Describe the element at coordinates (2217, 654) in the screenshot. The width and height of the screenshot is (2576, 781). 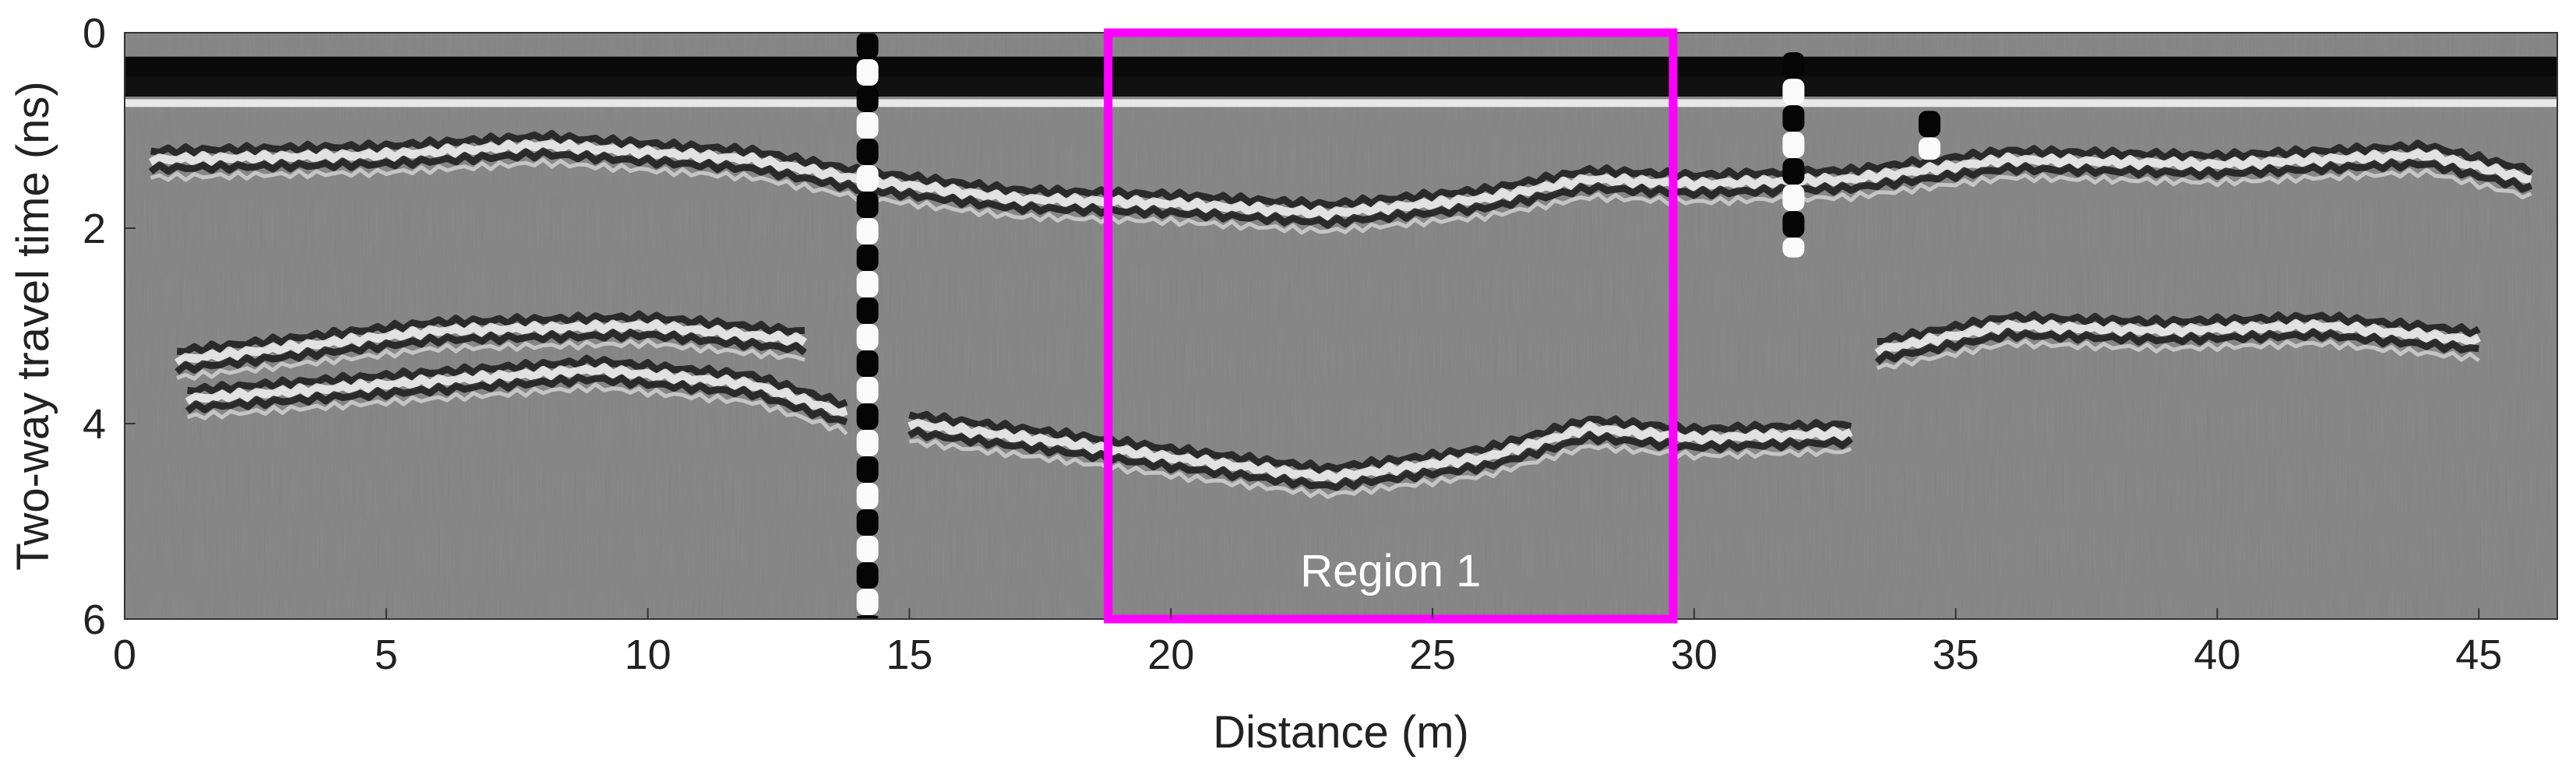
I see `x-tick-label: 40` at that location.